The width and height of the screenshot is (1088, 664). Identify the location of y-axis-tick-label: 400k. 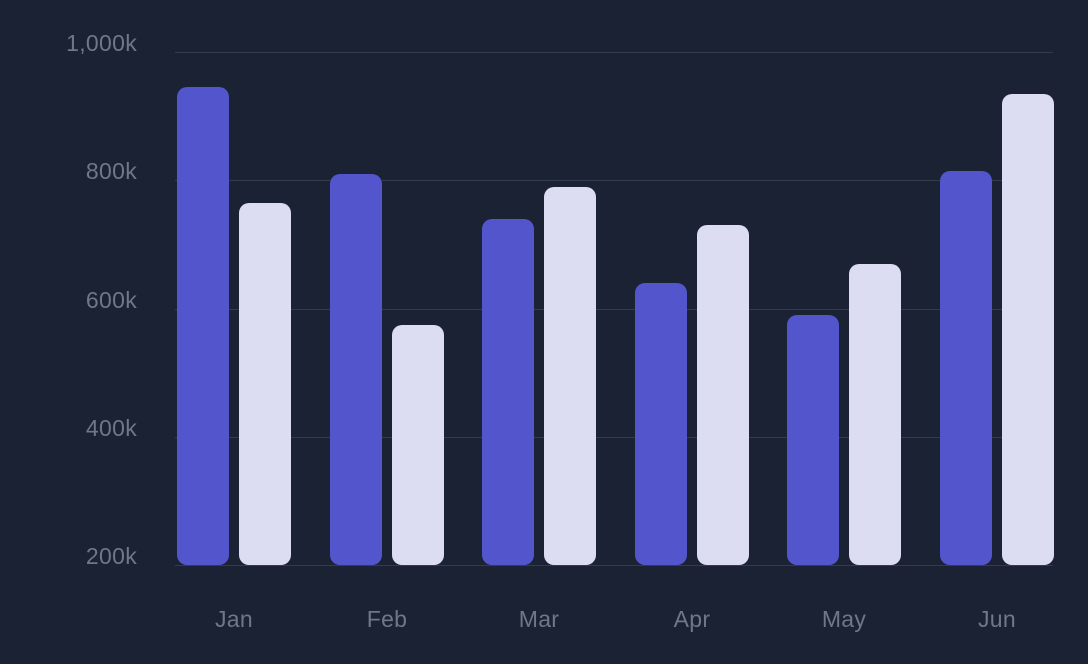
(111, 428).